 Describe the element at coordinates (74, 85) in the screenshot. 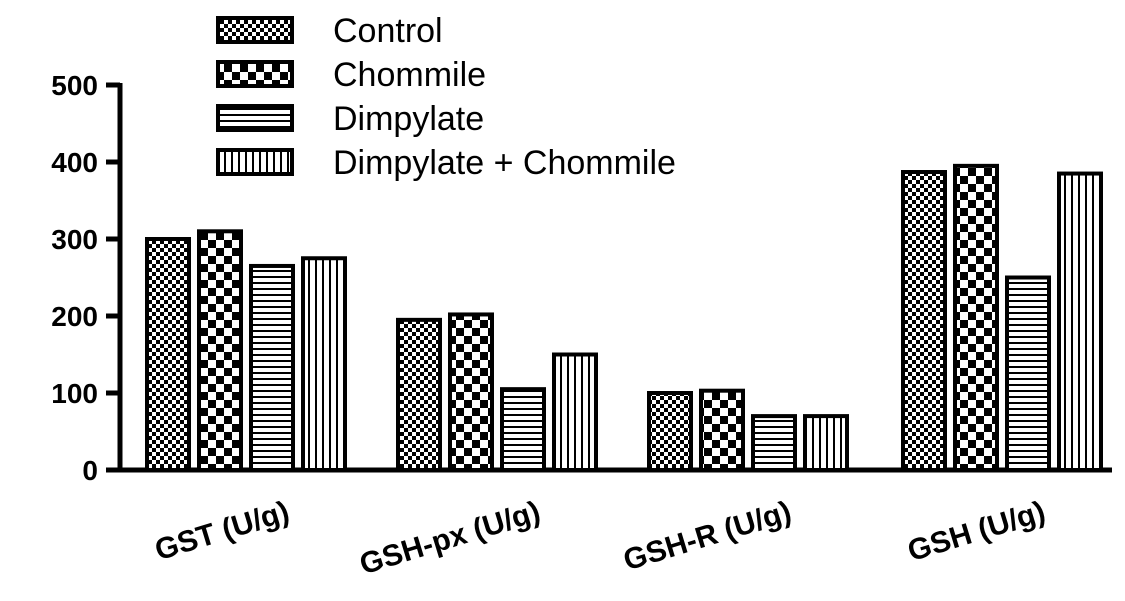

I see `y-tick-label: 500` at that location.